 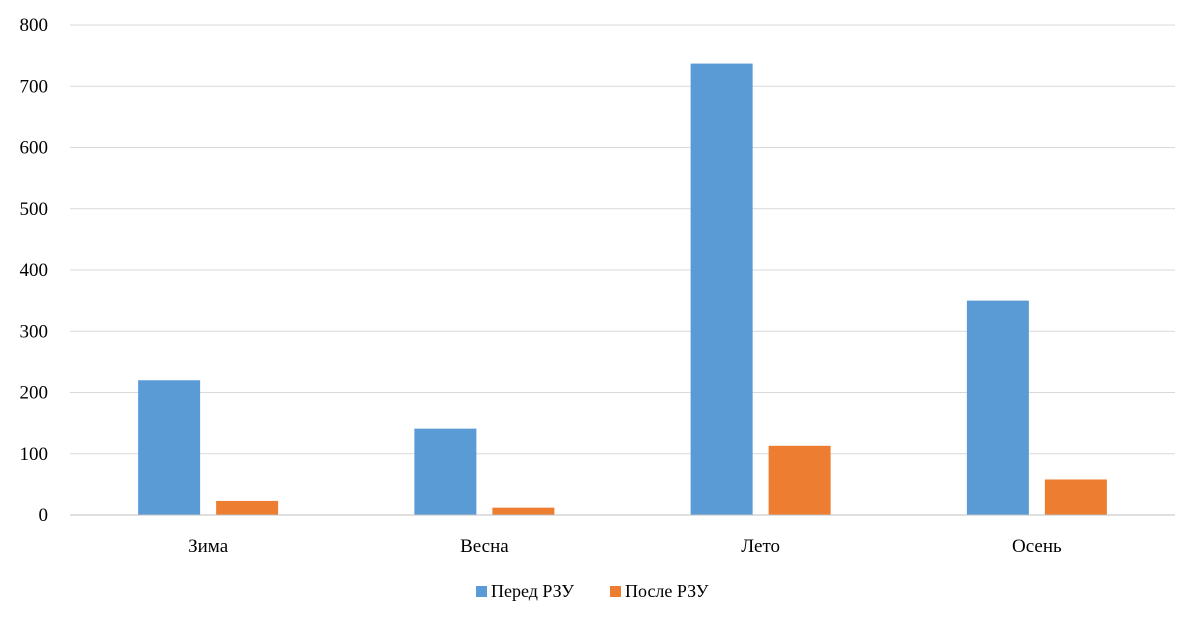 I want to click on y-tick-label: 500, so click(x=34, y=209).